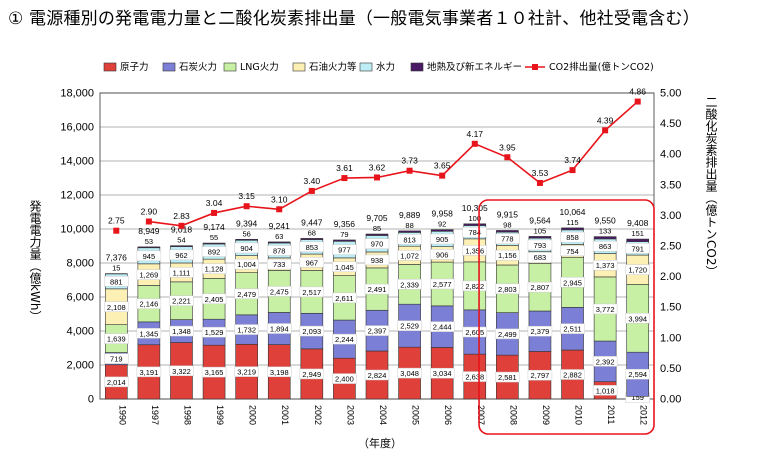 This screenshot has width=768, height=458. I want to click on x-tick-label: 2000, so click(253, 415).